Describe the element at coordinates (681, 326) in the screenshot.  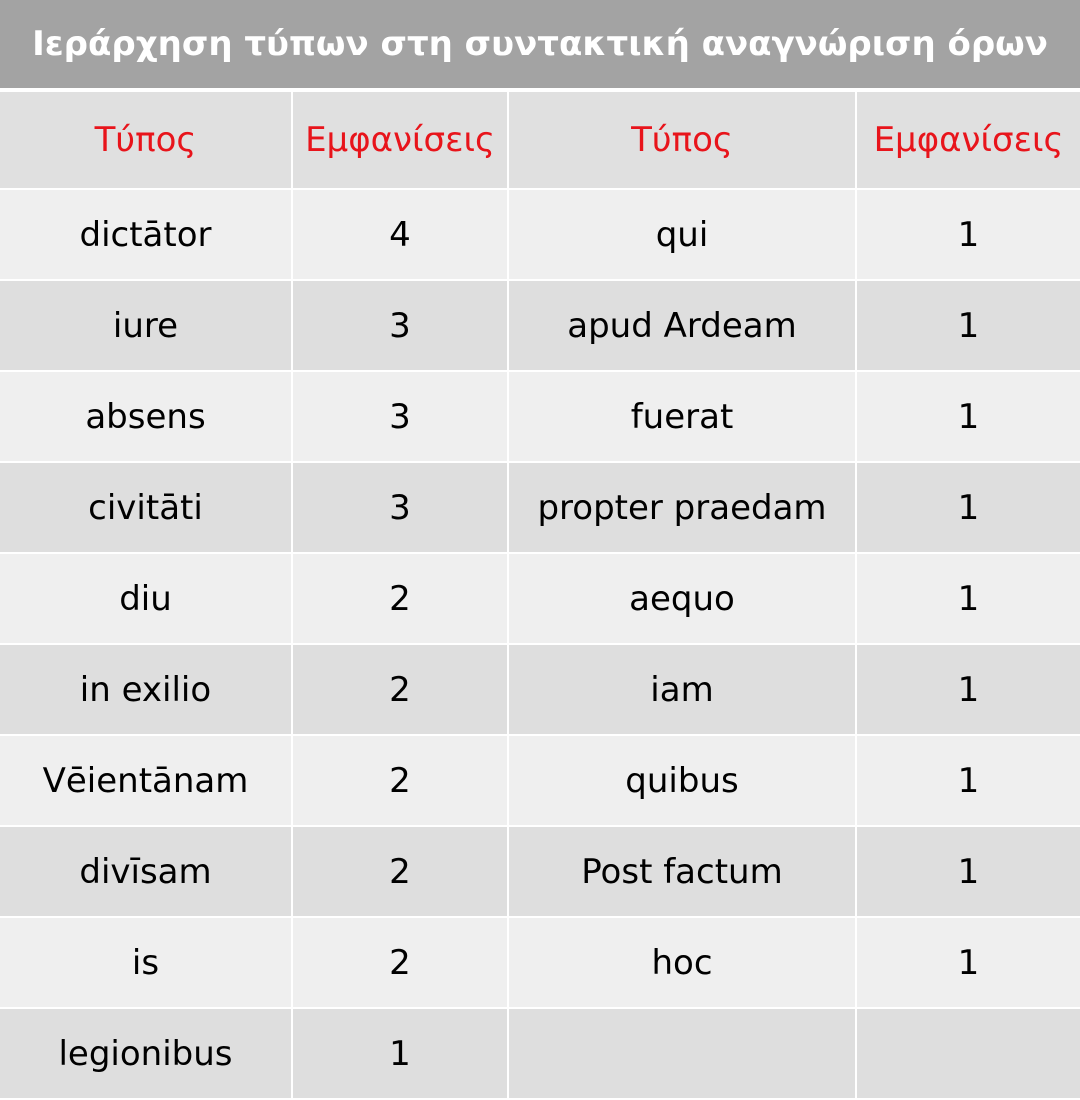
I see `table-cell: apud Ardeam` at that location.